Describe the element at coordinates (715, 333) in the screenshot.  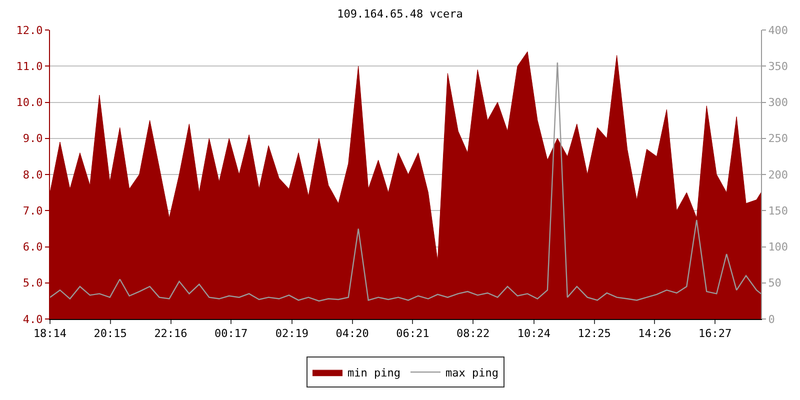
I see `x-tick-label: 16:27` at that location.